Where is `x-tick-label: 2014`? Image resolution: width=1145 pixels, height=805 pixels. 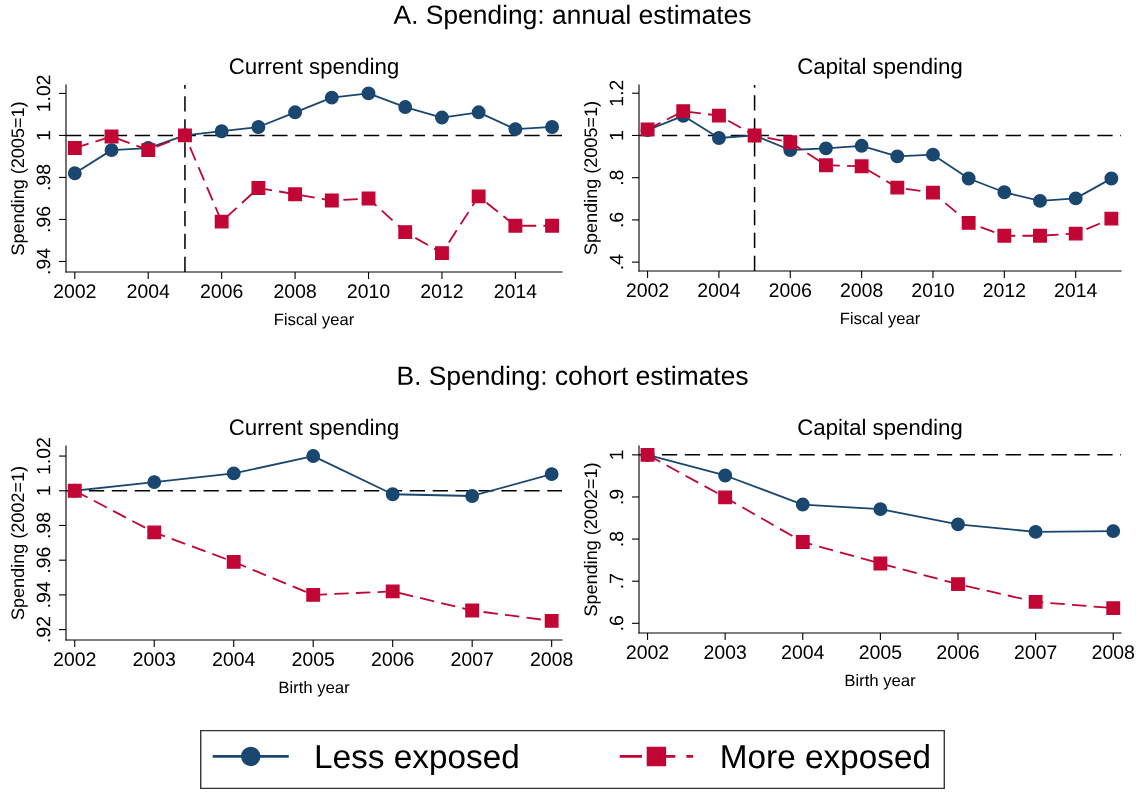
x-tick-label: 2014 is located at coordinates (1076, 290).